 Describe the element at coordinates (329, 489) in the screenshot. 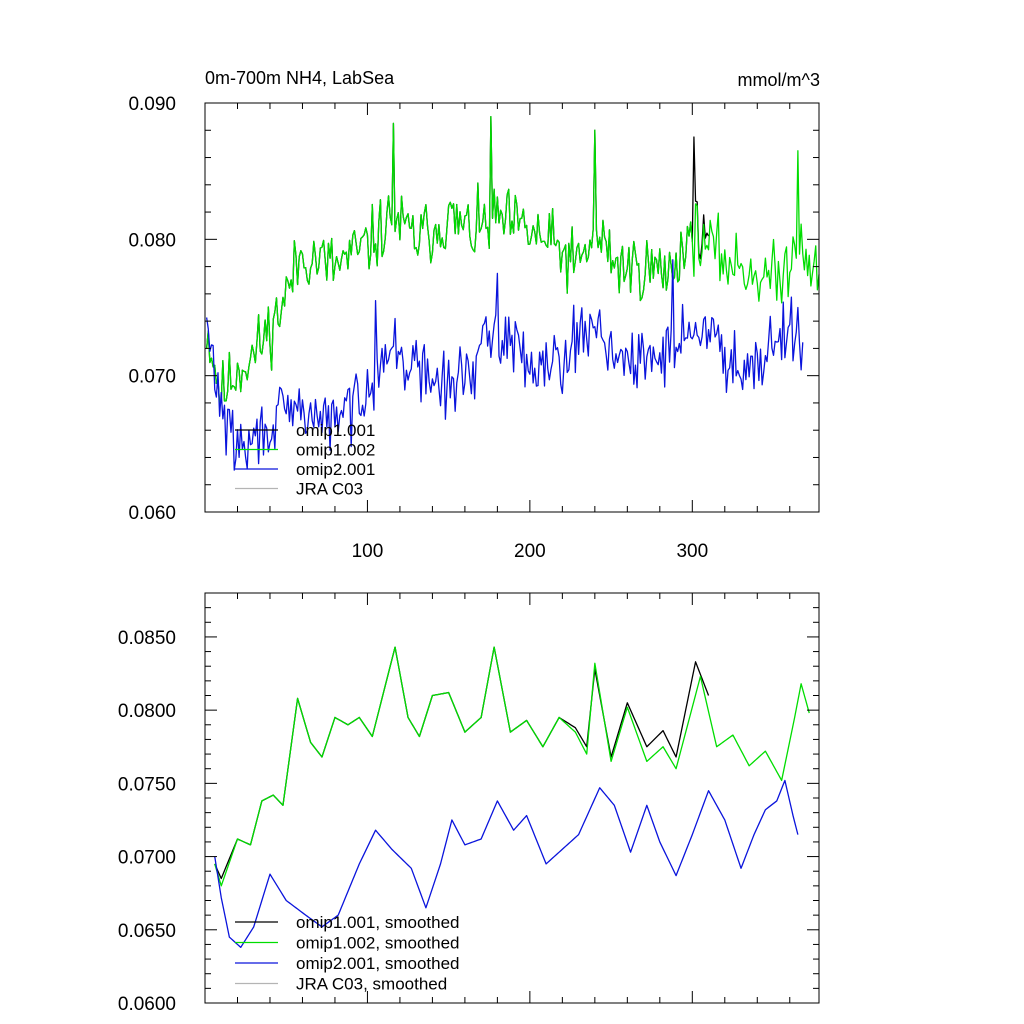

I see `legend-label: JRA C03` at that location.